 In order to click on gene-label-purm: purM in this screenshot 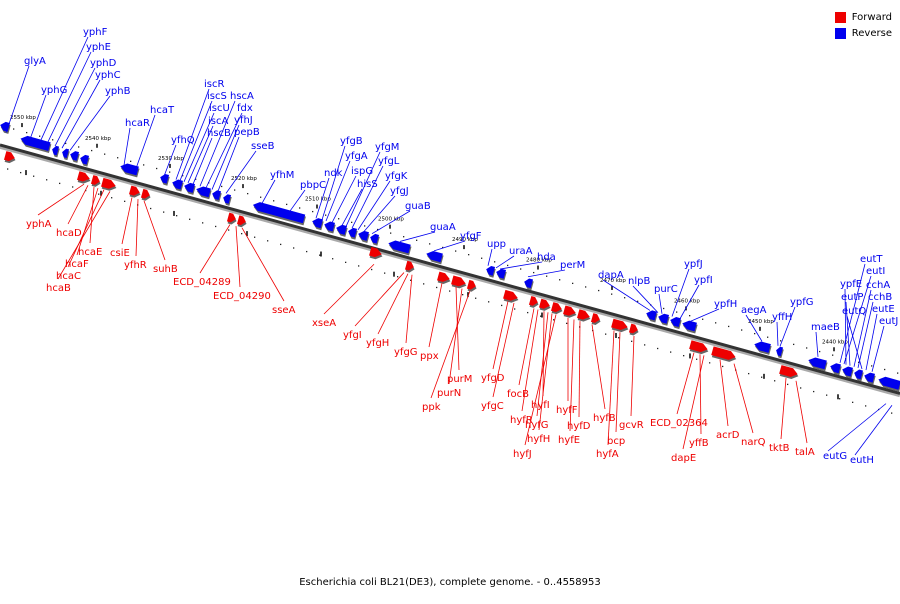, I will do `click(459, 379)`.